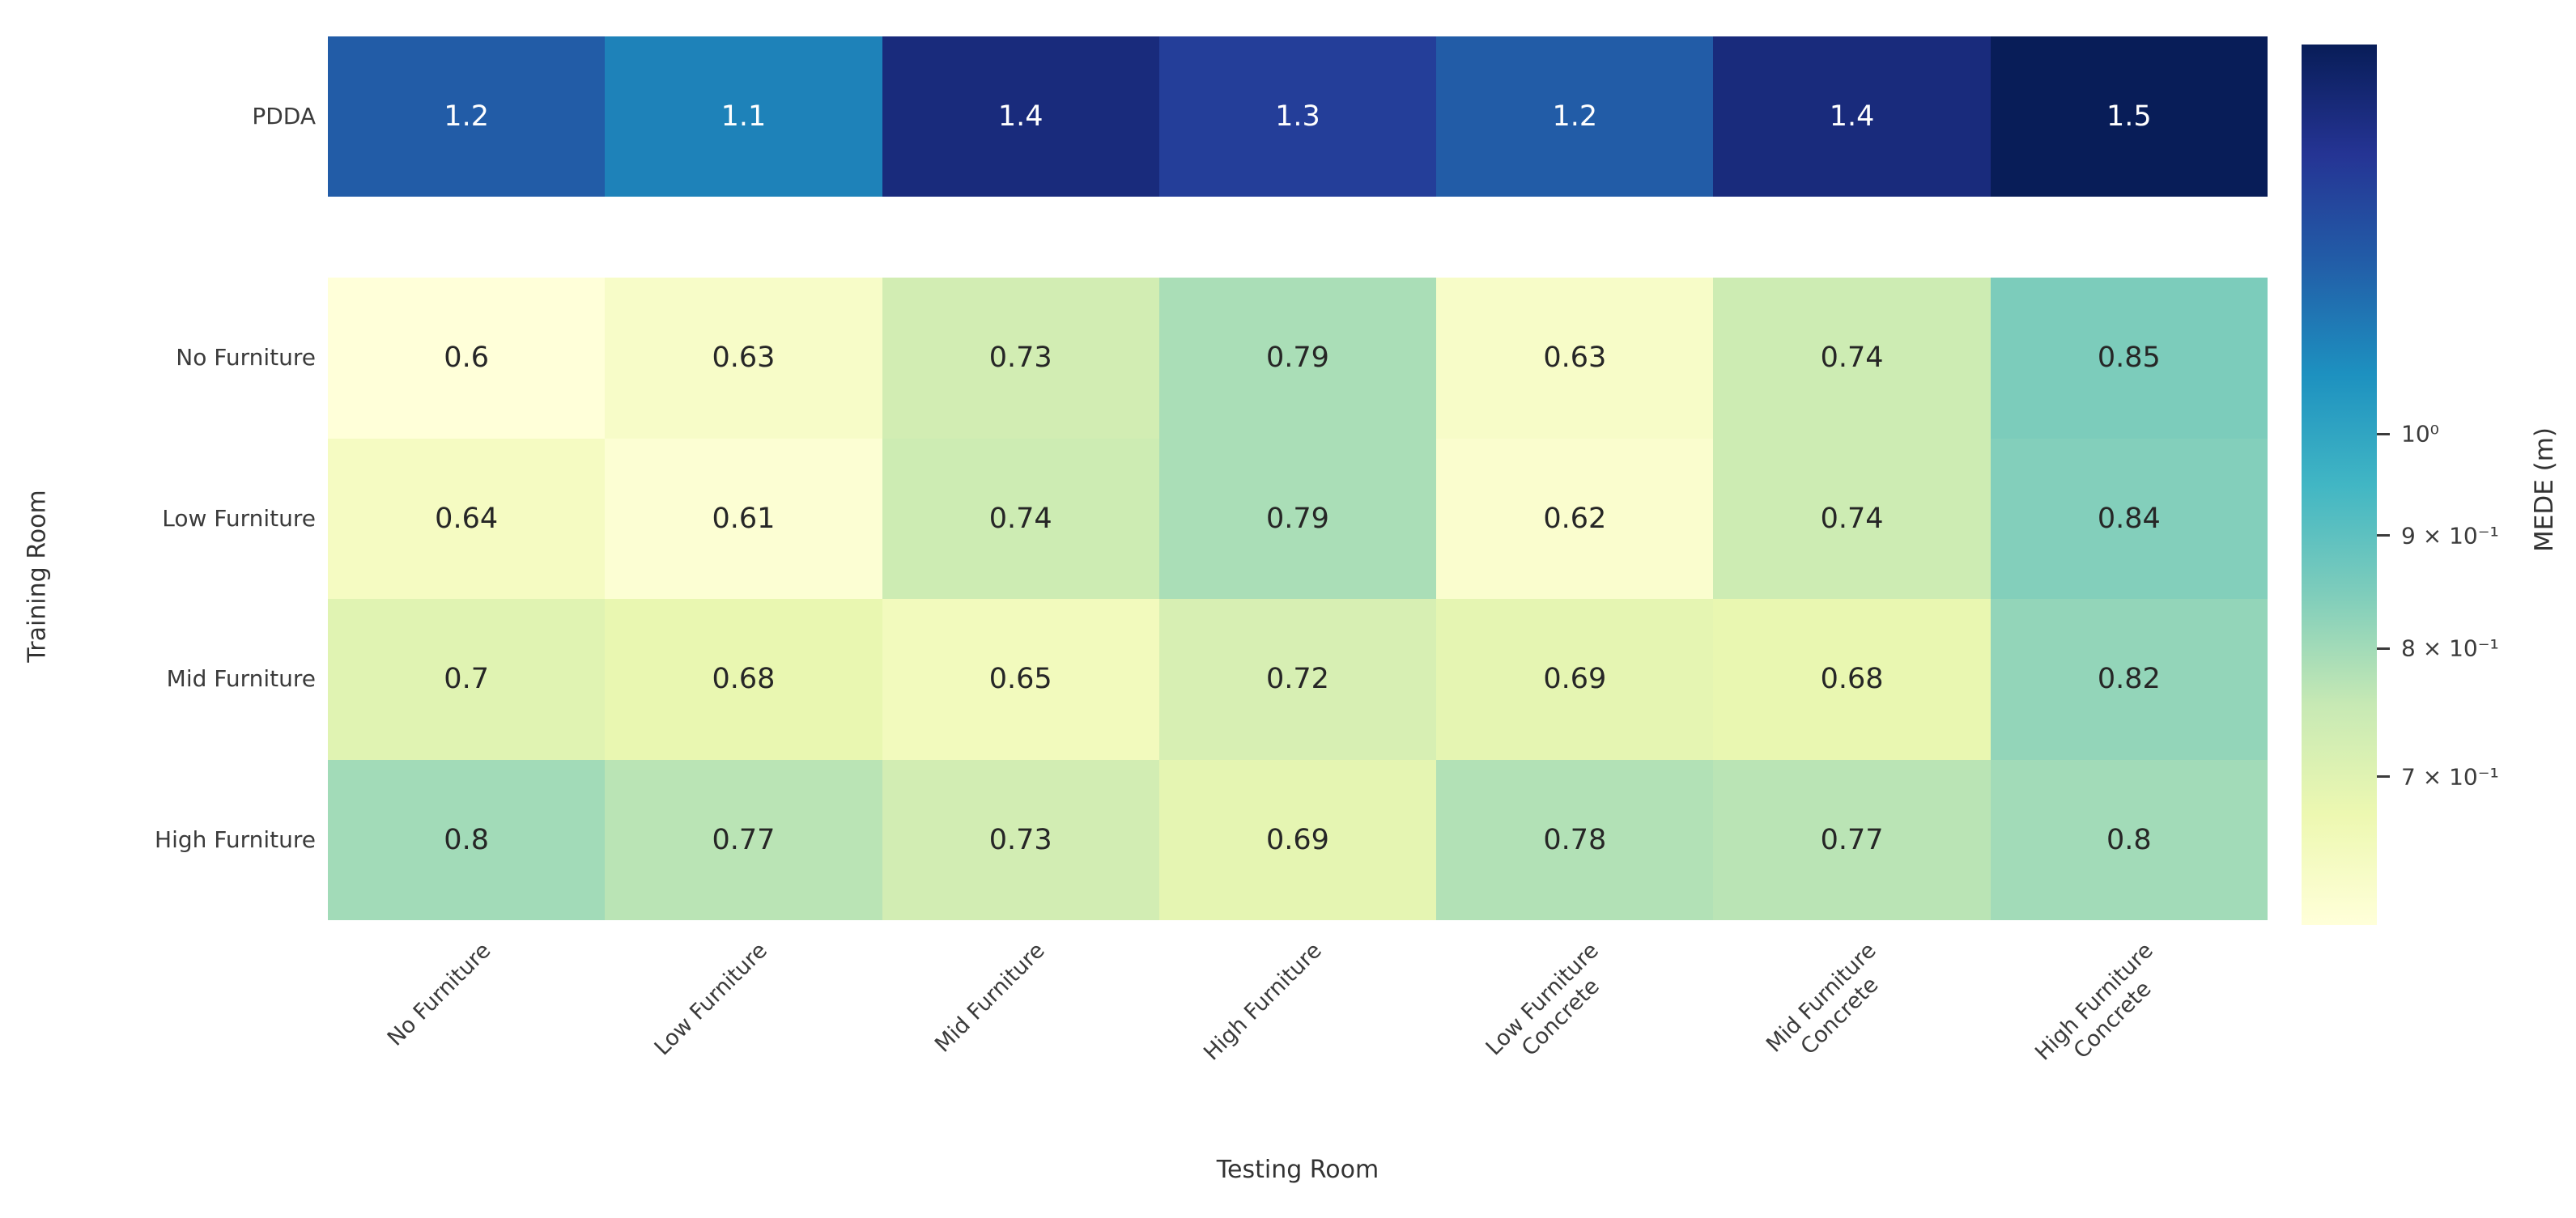 This screenshot has height=1218, width=2576. I want to click on heatmap-cell: 0.82, so click(2129, 679).